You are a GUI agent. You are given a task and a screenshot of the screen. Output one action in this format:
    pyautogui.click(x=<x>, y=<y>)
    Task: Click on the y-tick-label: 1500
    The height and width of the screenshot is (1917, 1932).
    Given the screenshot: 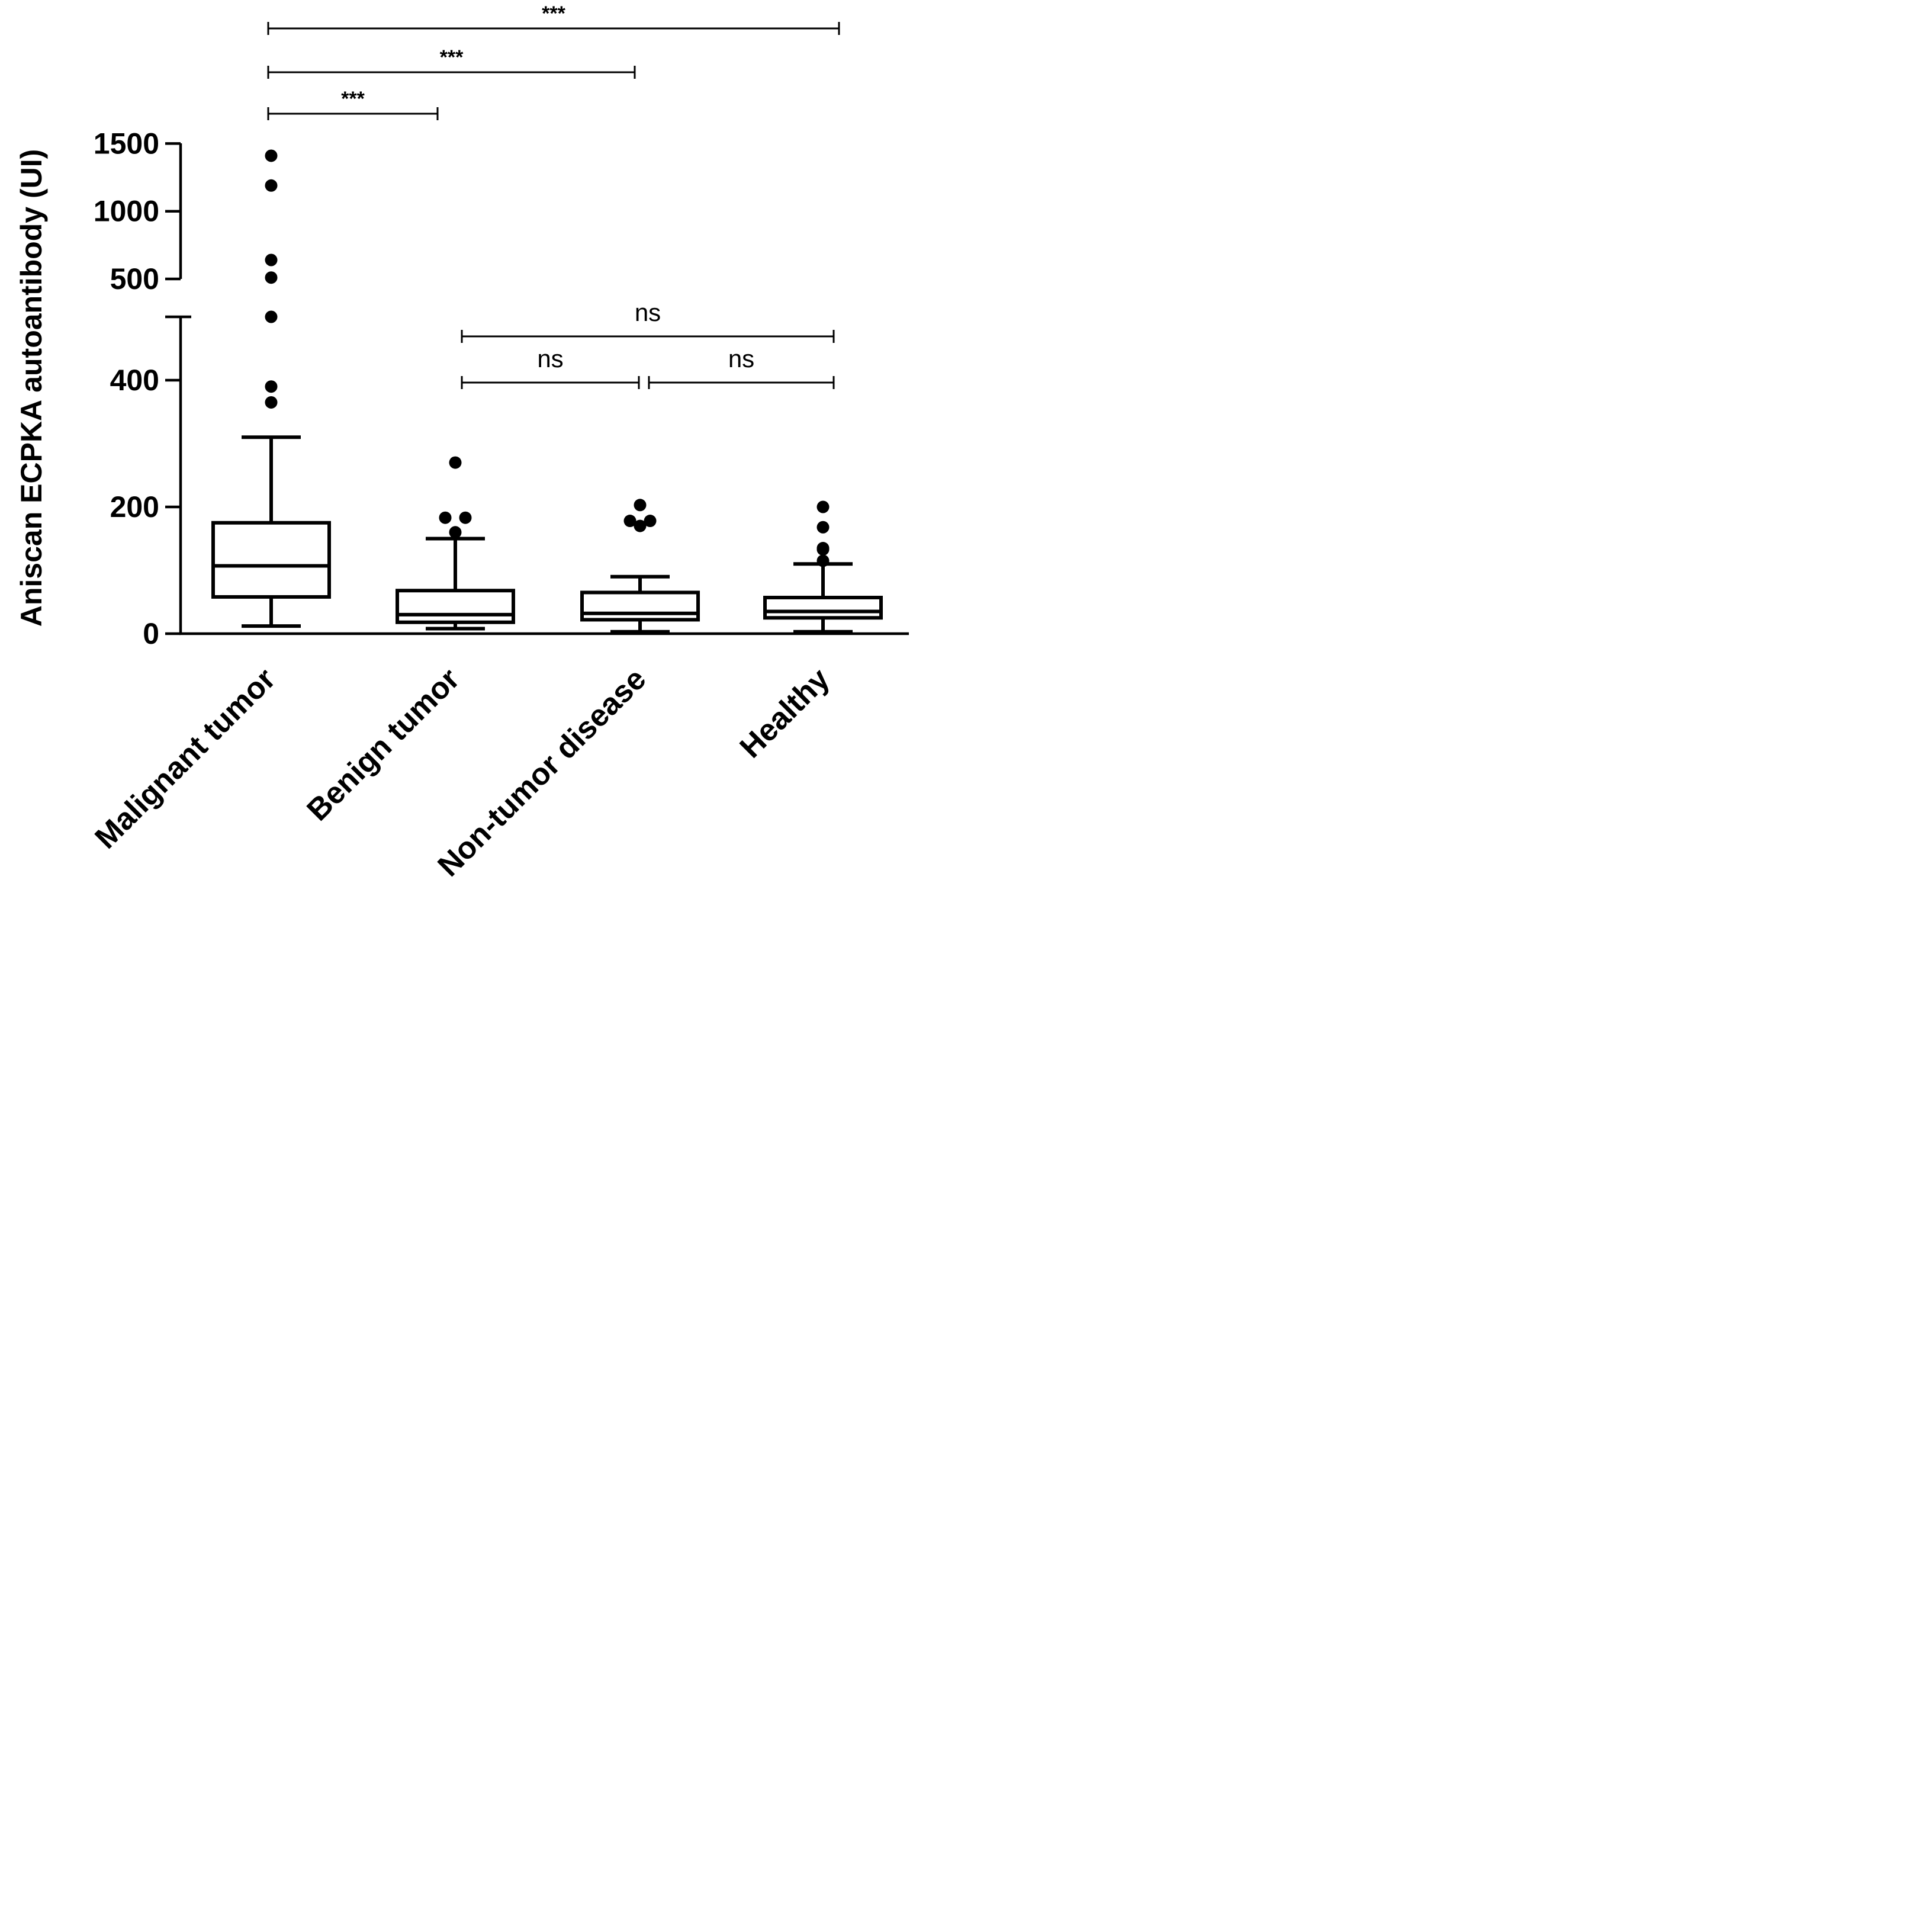 What is the action you would take?
    pyautogui.click(x=126, y=143)
    